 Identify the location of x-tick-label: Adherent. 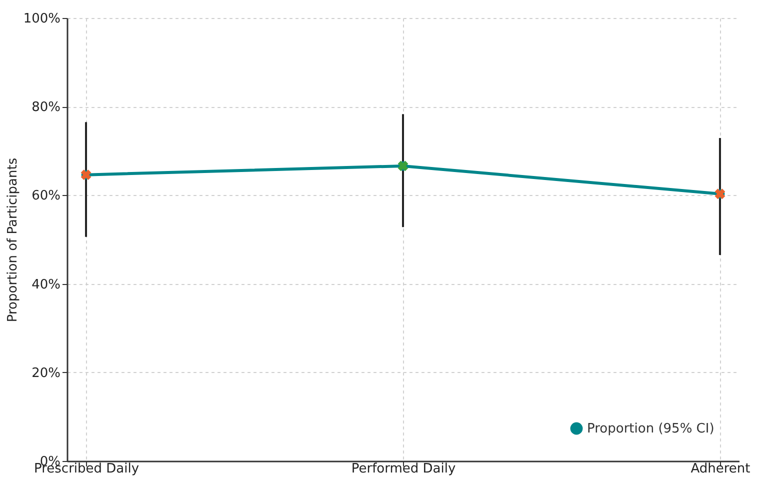
(720, 469).